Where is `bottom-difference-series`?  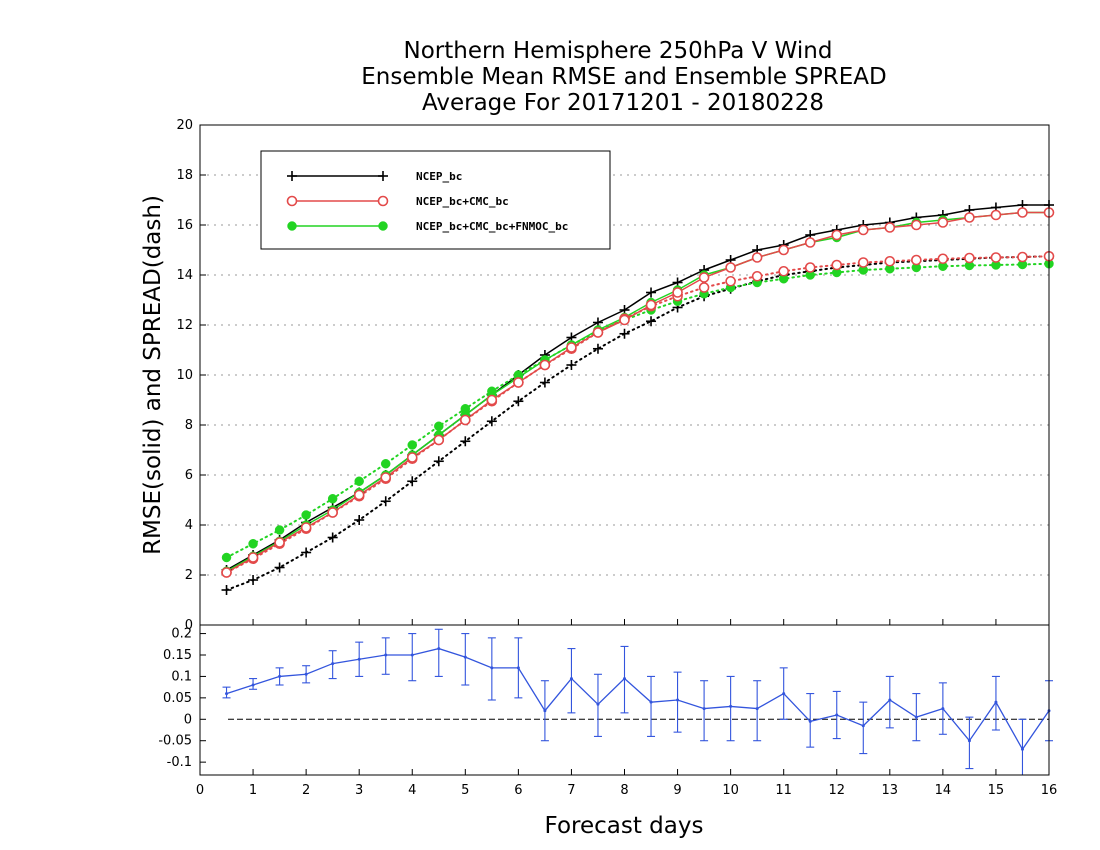 bottom-difference-series is located at coordinates (637, 701).